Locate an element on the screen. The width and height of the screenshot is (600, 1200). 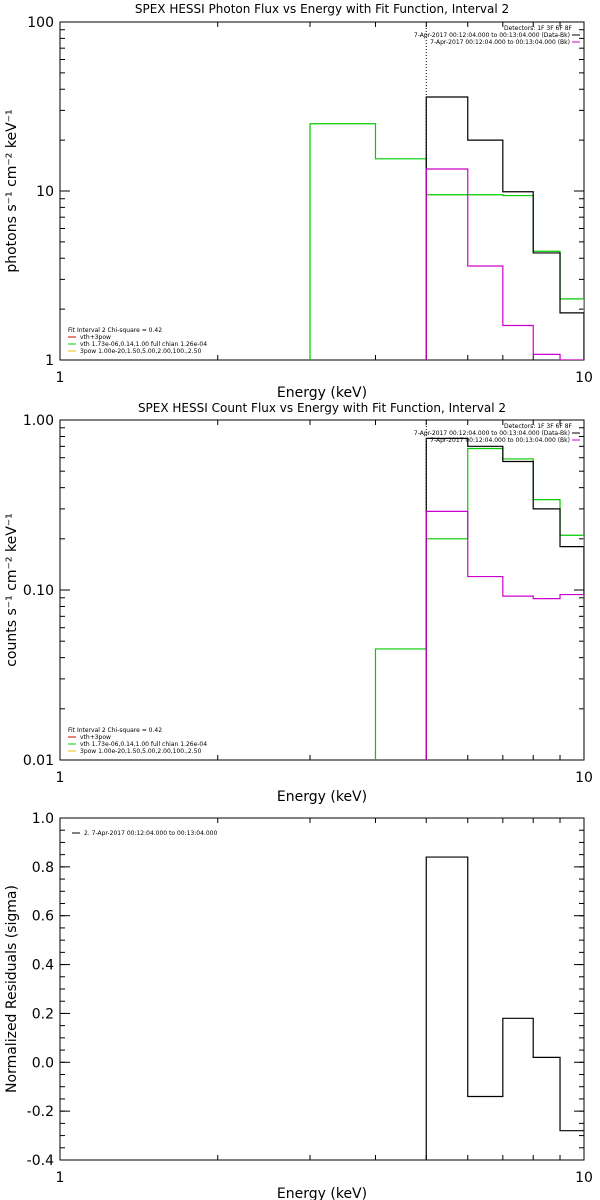
y-tick-label: 0.4 is located at coordinates (43, 966).